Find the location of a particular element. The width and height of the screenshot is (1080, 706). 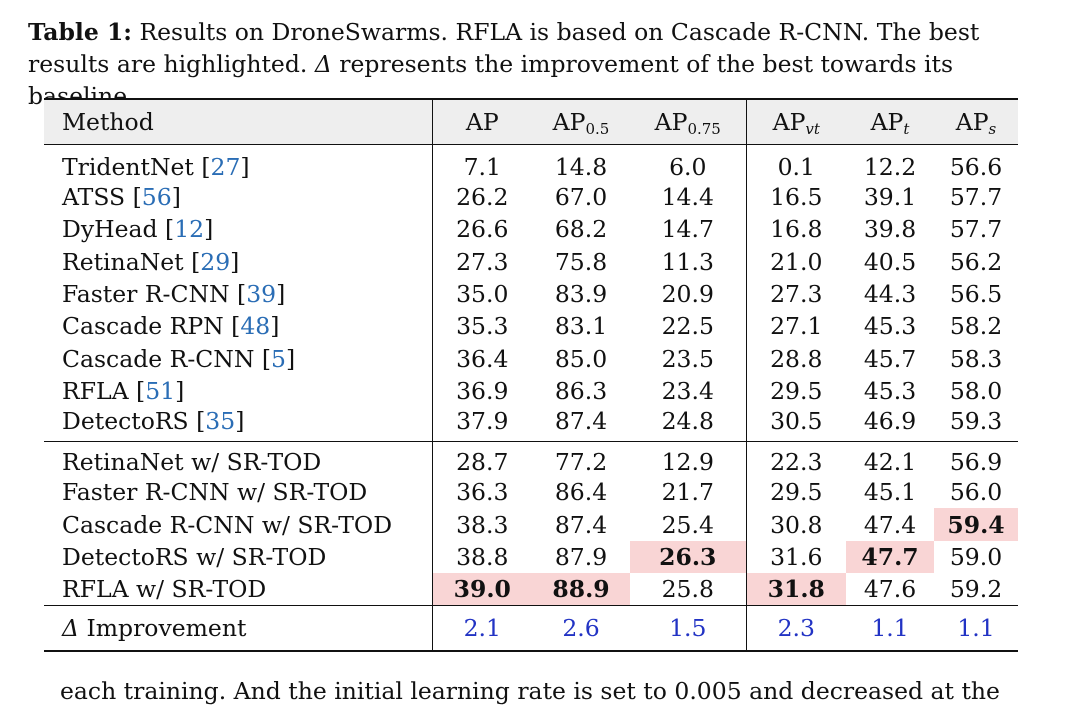

table-row: RFLA w/ SR-TOD 39.0 88.9 25.8 31.8 47.6 59.2 is located at coordinates (531, 589).